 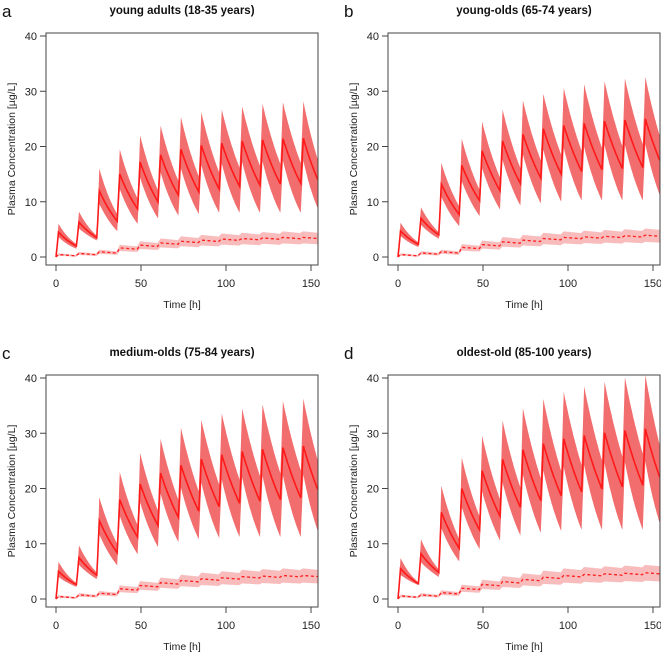 What do you see at coordinates (348, 11) in the screenshot?
I see `panel-letter: b` at bounding box center [348, 11].